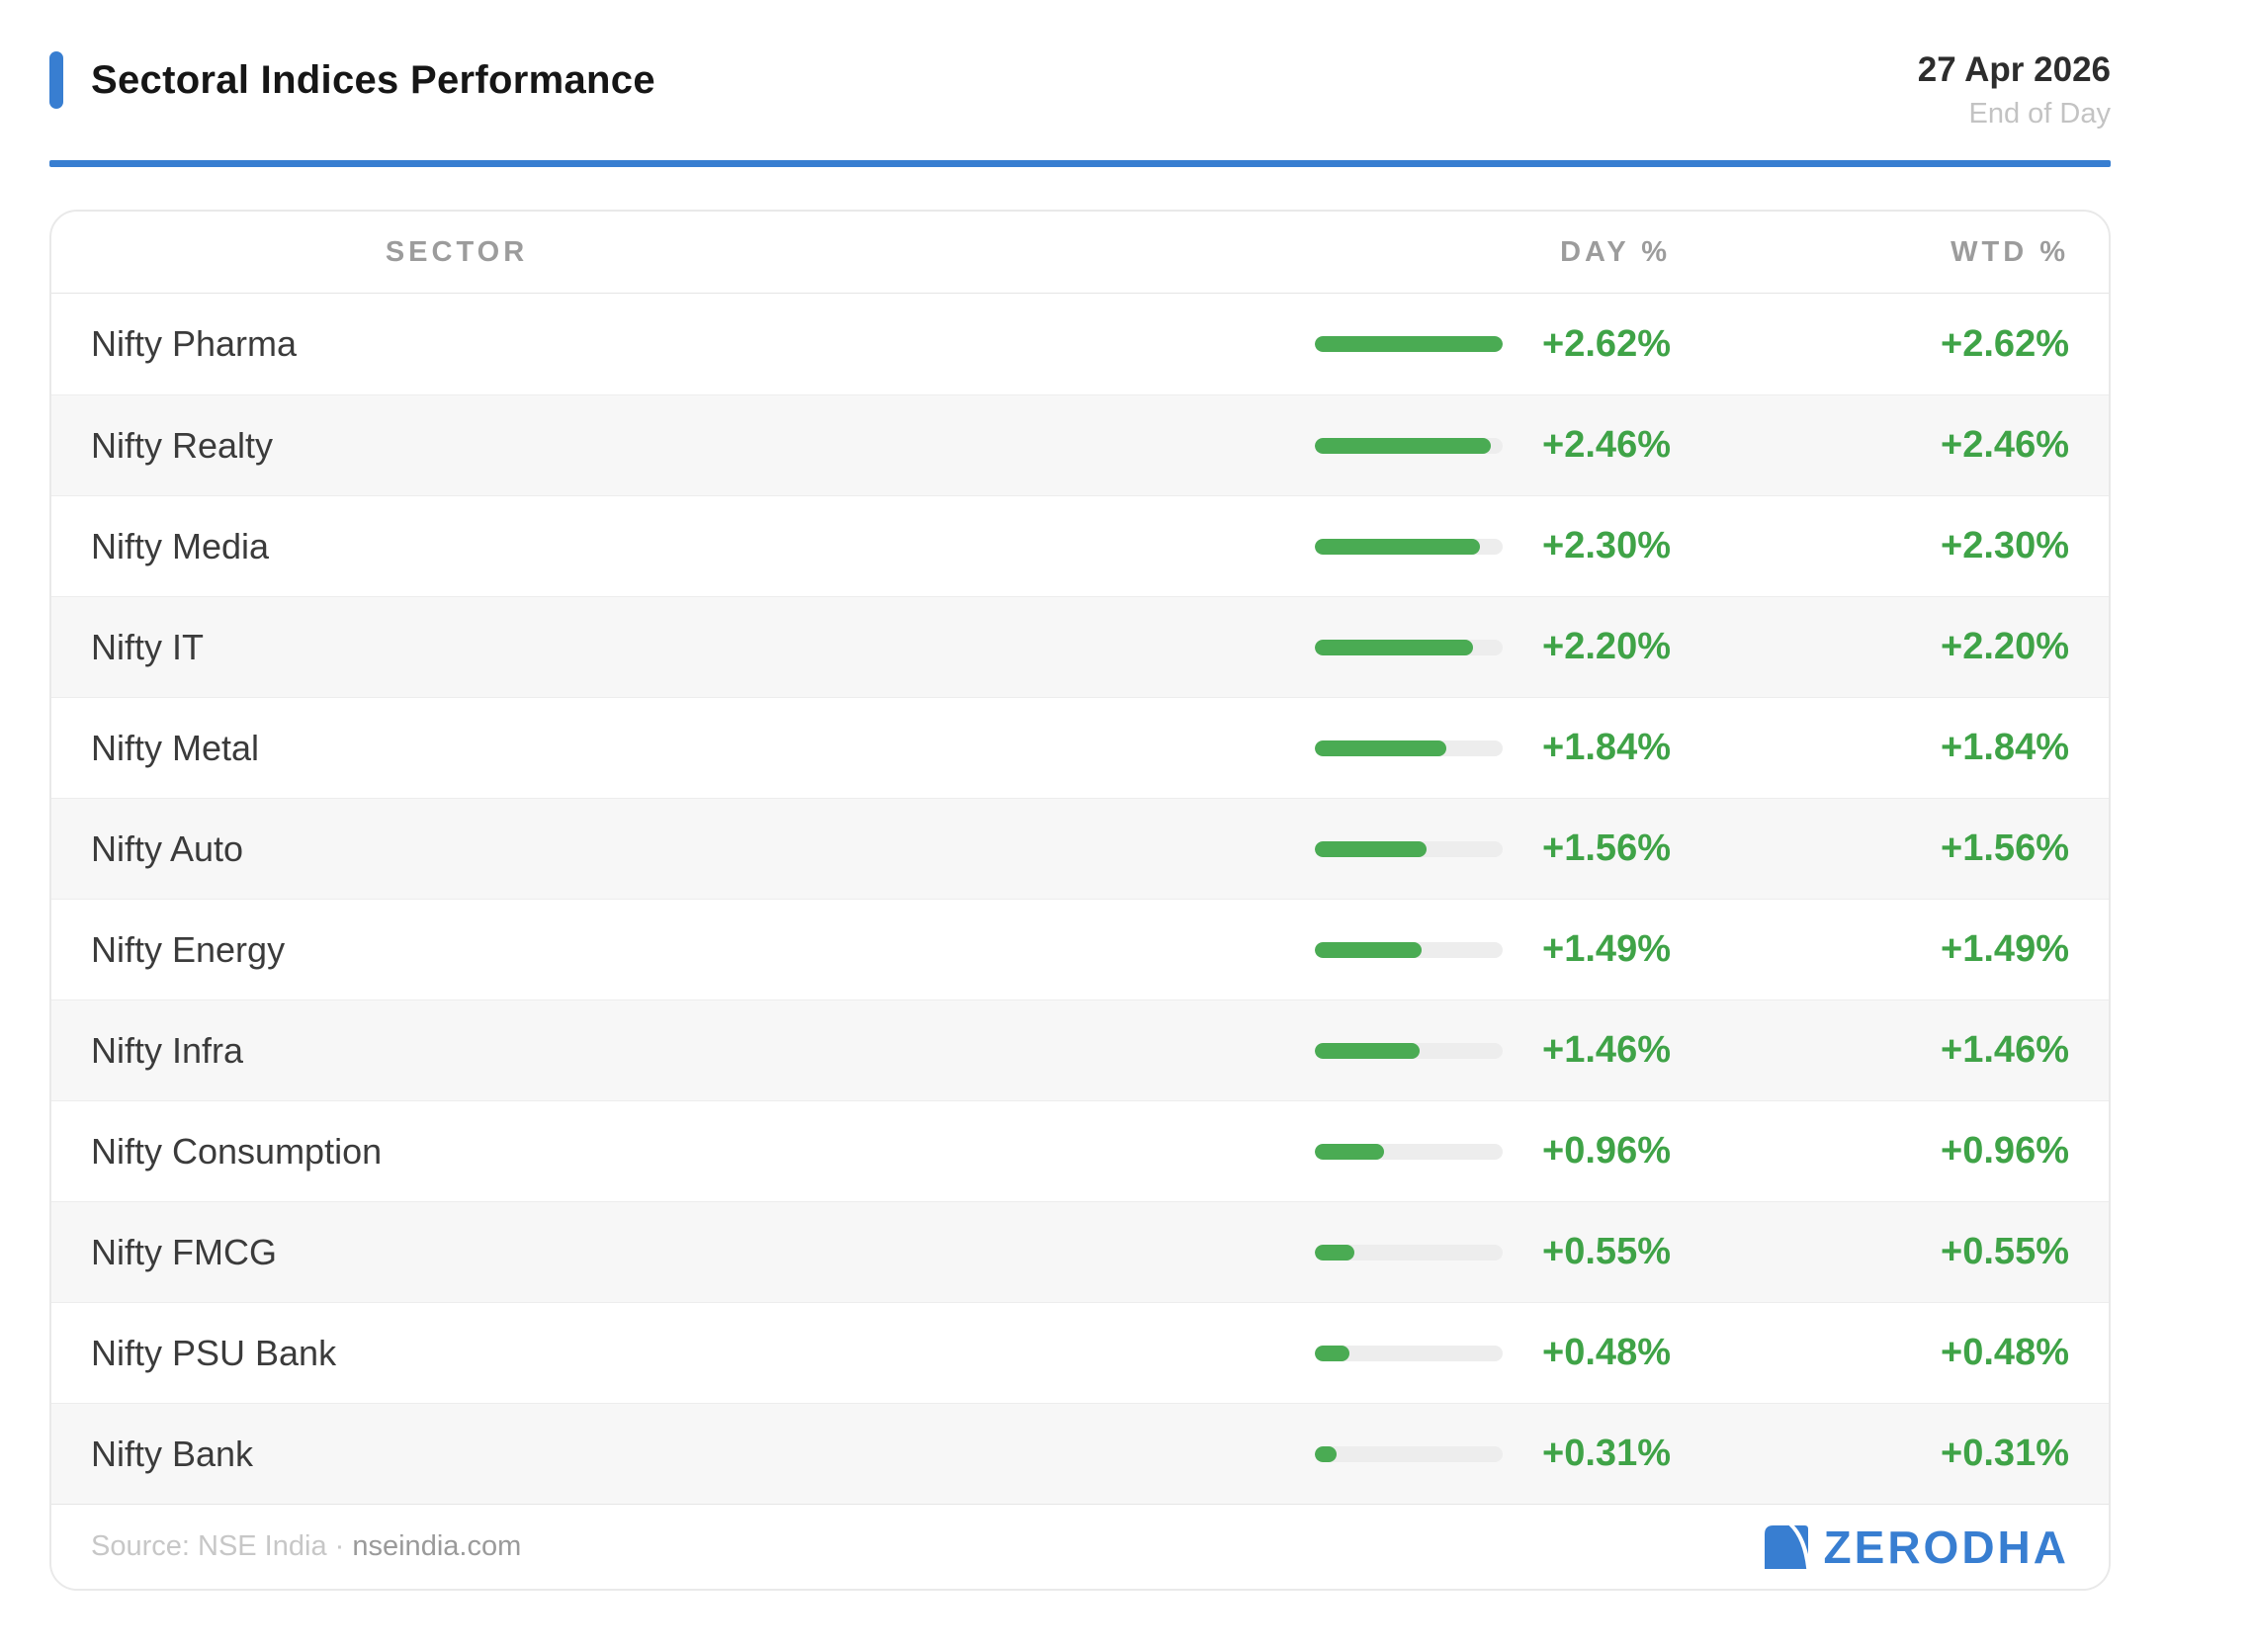 The width and height of the screenshot is (2254, 1652). I want to click on zerodha-logo-icon, so click(1786, 1547).